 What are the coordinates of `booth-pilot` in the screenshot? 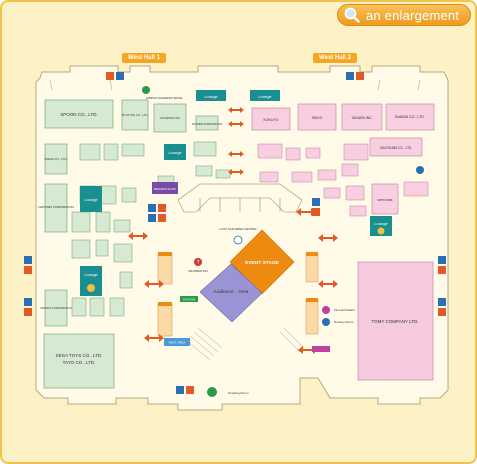 It's located at (135, 115).